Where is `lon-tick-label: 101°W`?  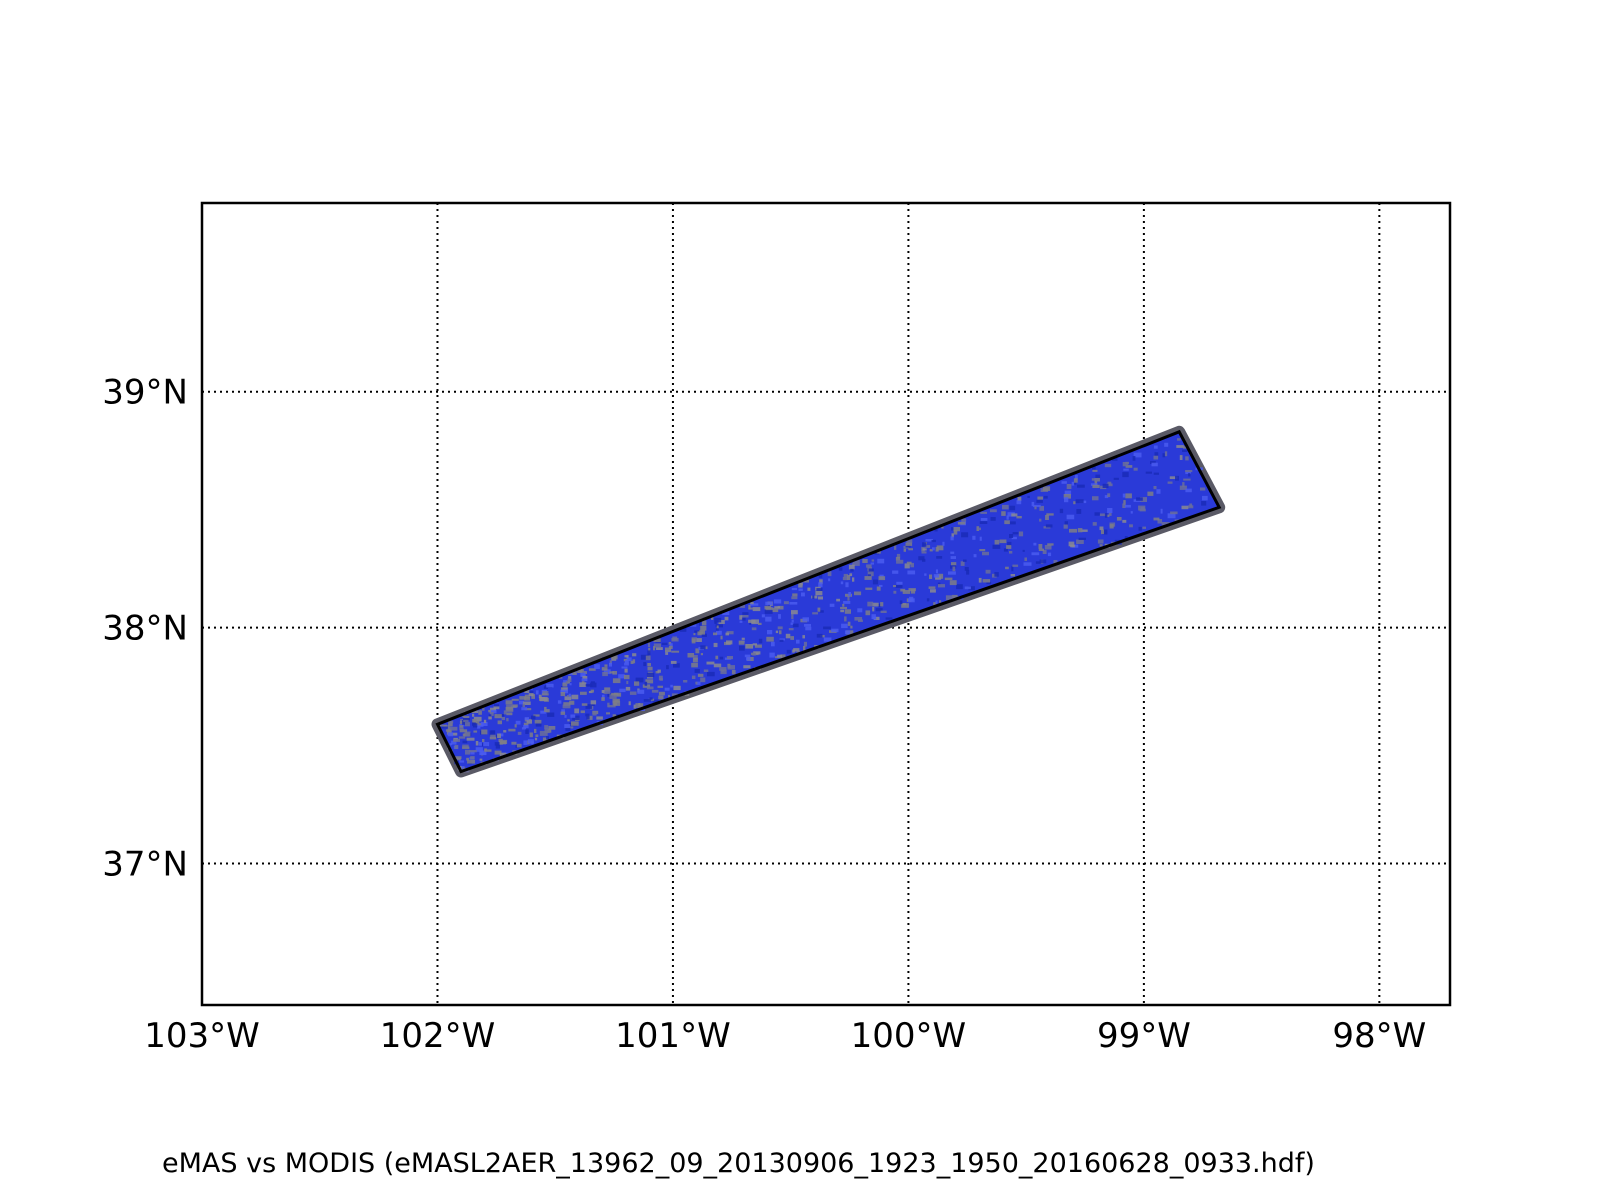 lon-tick-label: 101°W is located at coordinates (673, 1036).